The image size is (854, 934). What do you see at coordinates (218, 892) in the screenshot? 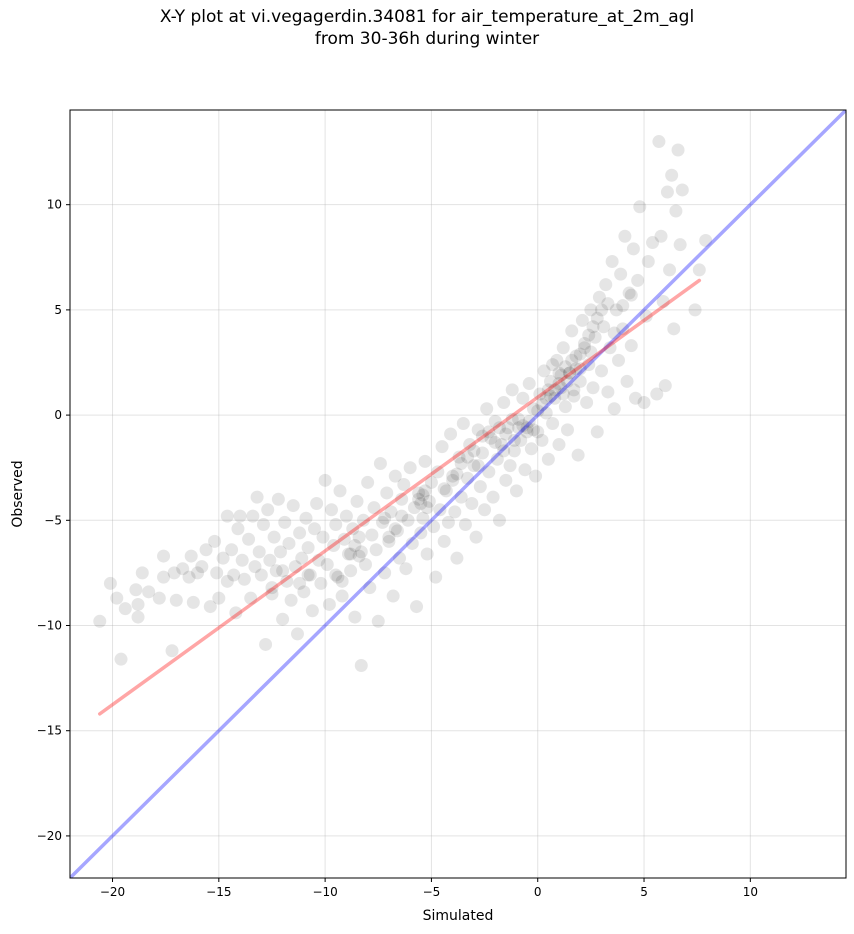
I see `x-tick-label: −15` at bounding box center [218, 892].